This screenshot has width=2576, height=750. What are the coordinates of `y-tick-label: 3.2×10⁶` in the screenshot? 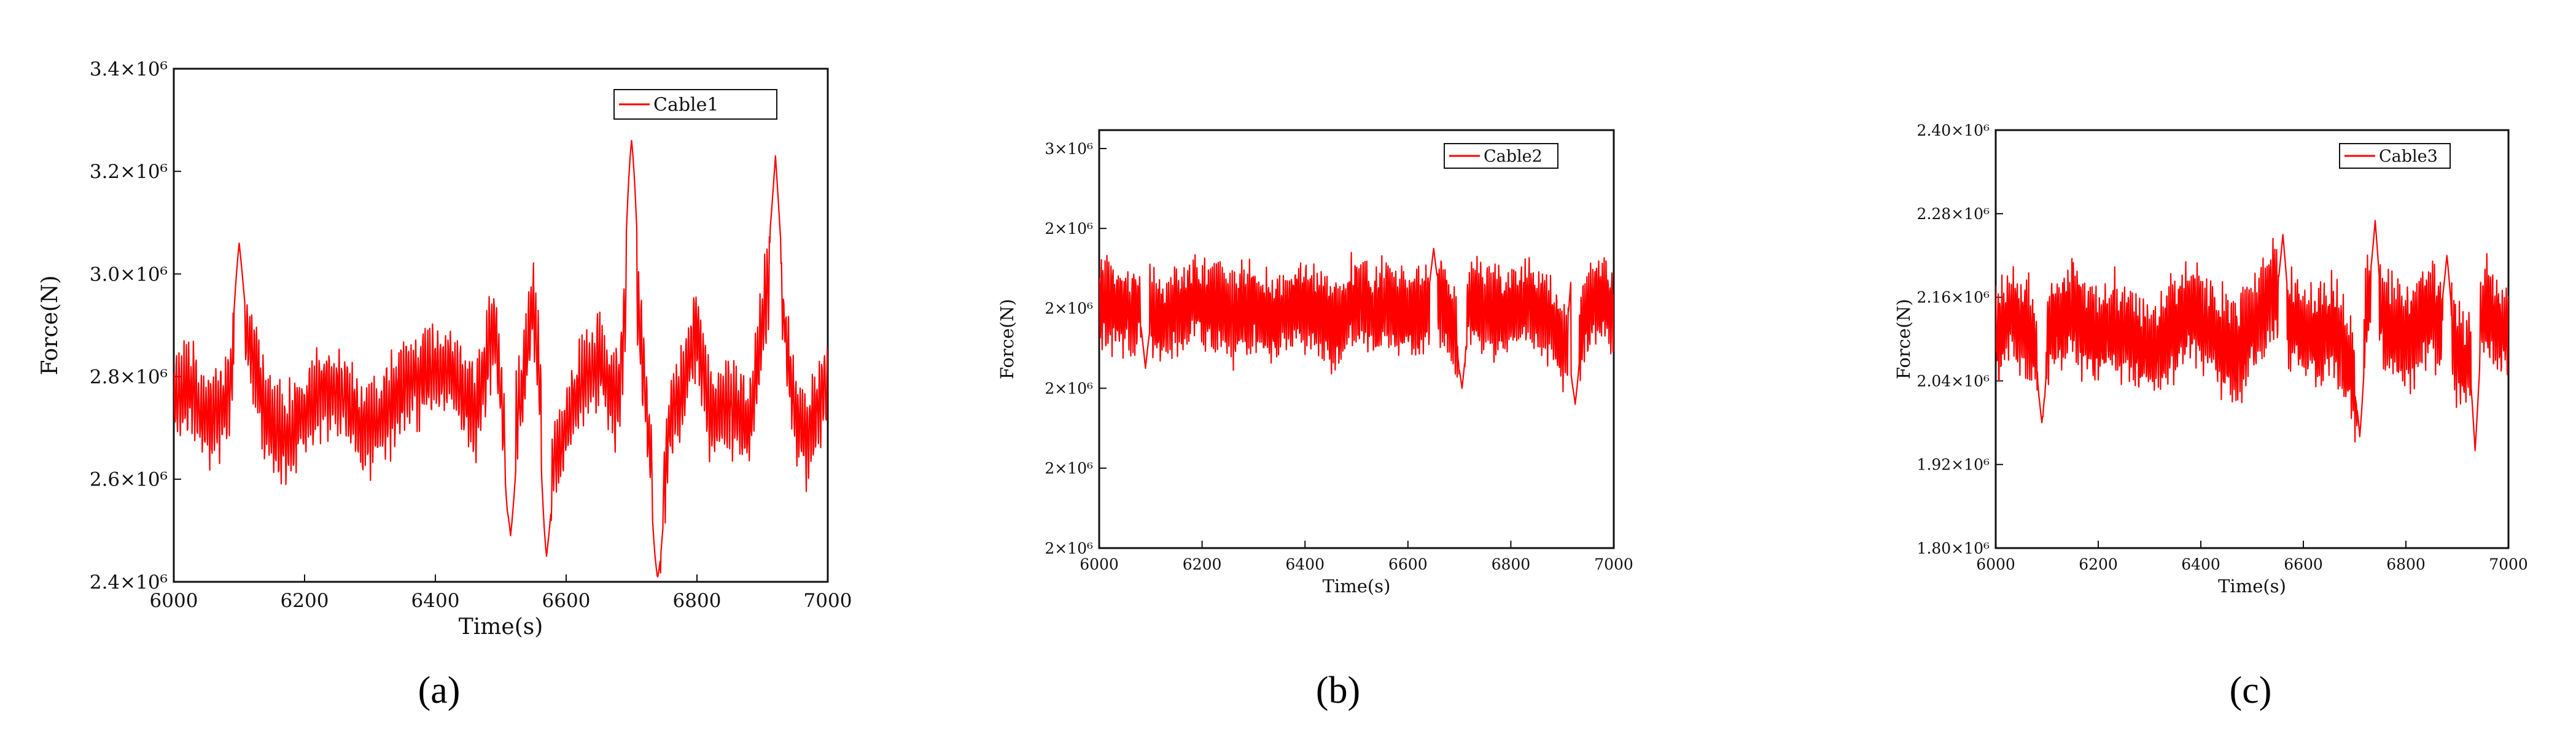 It's located at (129, 172).